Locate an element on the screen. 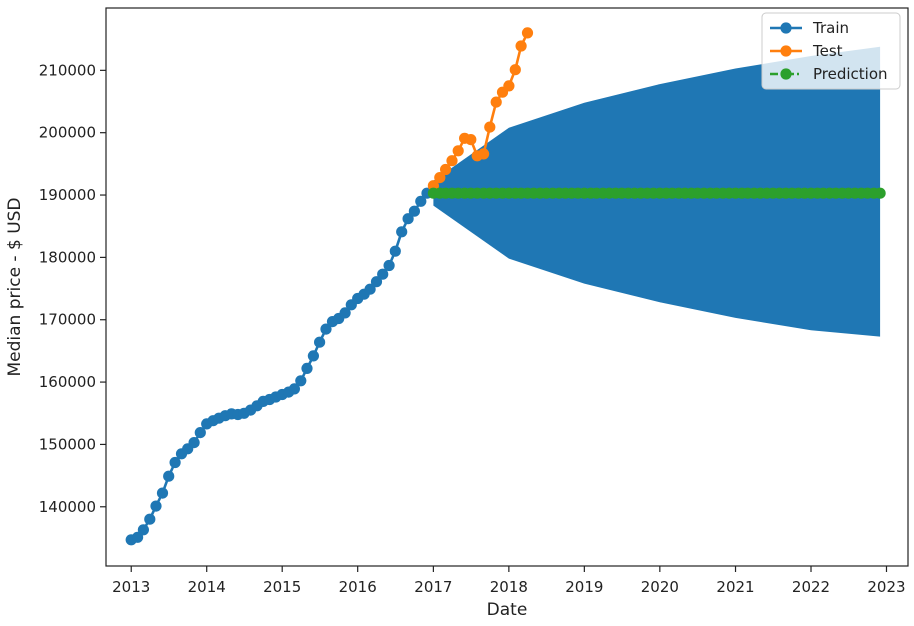 Image resolution: width=914 pixels, height=626 pixels. x-tick-label: 2013 is located at coordinates (131, 587).